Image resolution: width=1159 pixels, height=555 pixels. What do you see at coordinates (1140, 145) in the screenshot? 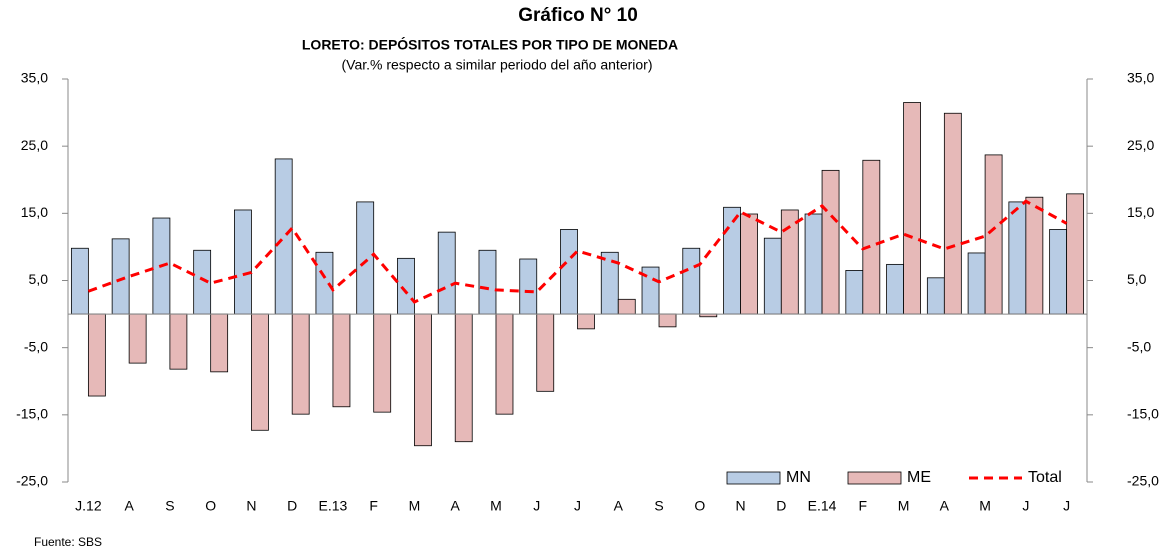
I see `y2-tick-label: 25,0` at bounding box center [1140, 145].